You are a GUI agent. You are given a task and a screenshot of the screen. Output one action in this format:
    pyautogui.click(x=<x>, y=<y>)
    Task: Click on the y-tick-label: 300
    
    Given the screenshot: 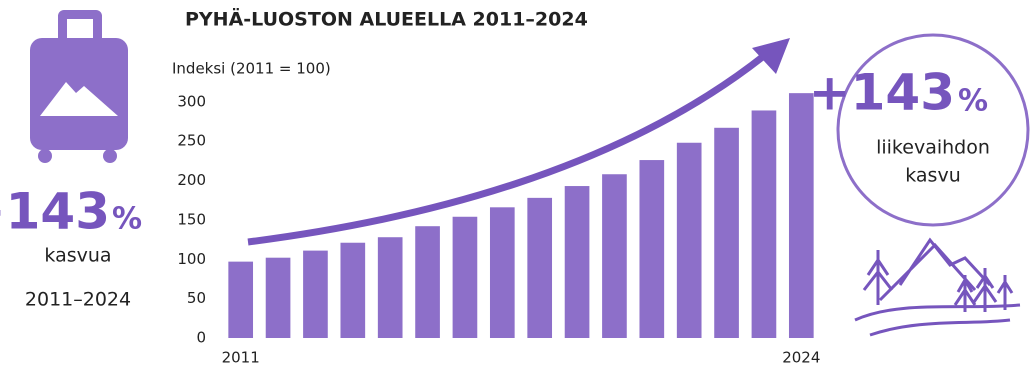 What is the action you would take?
    pyautogui.click(x=191, y=101)
    